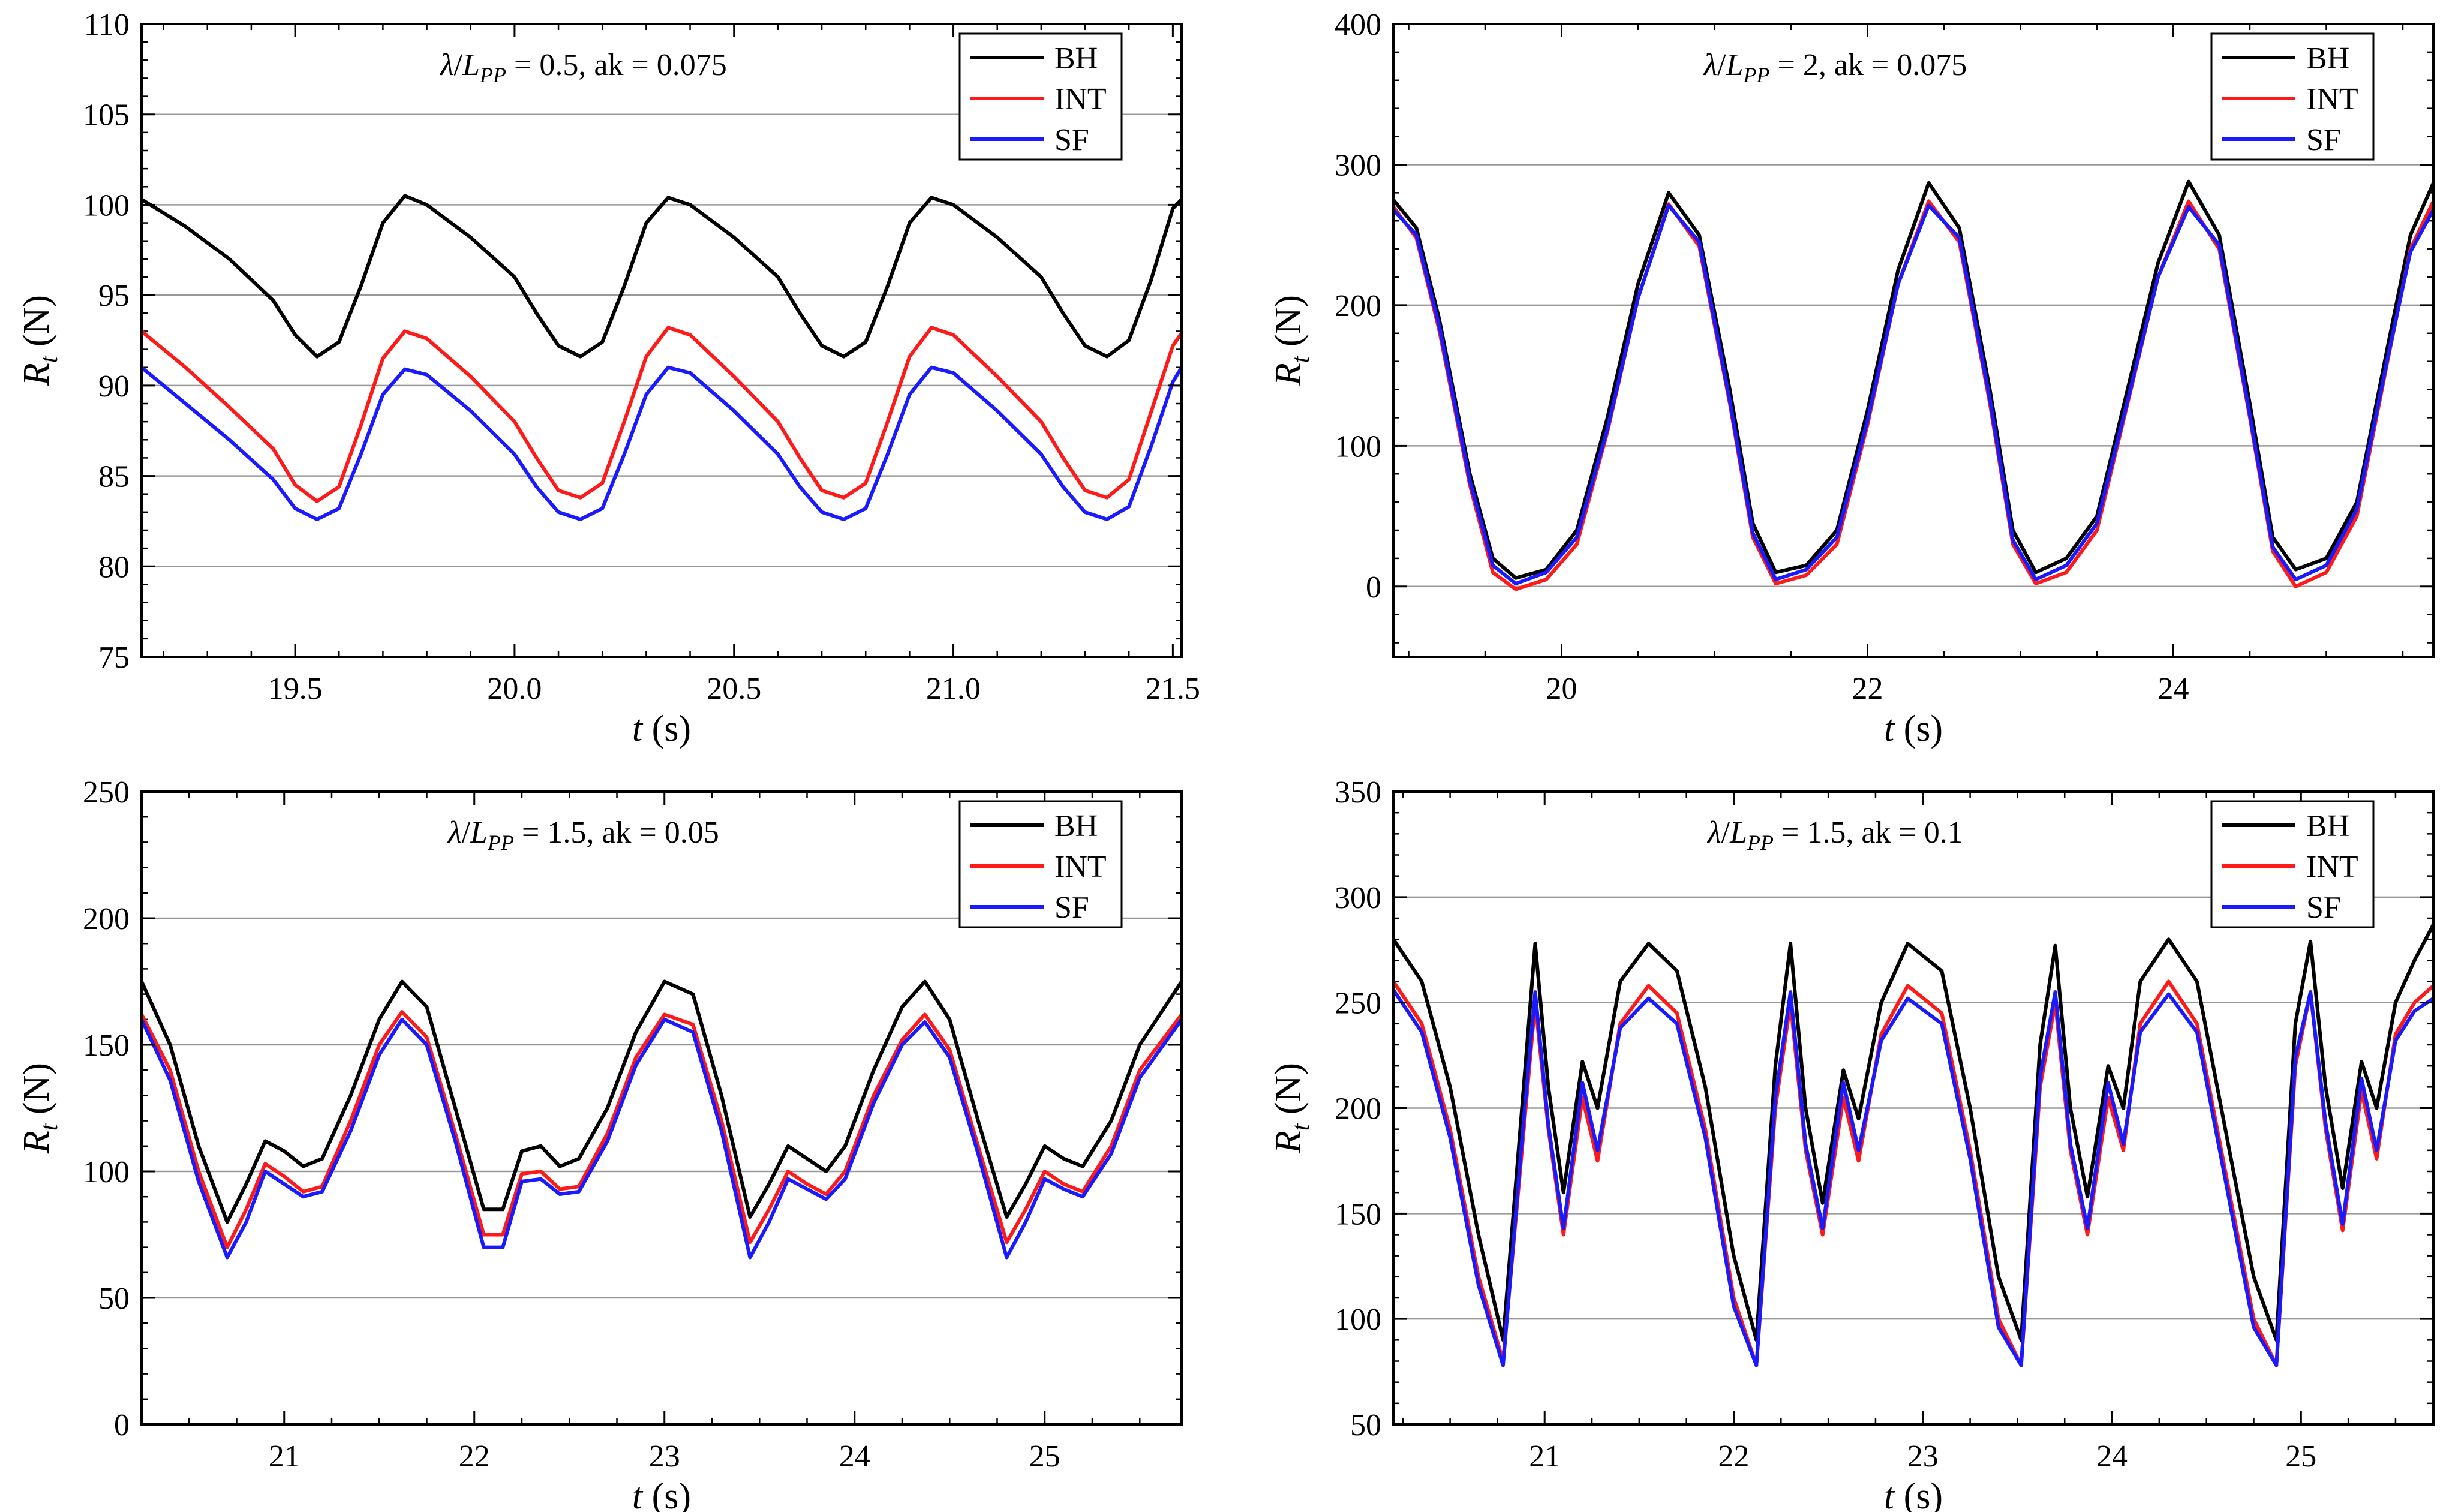 The height and width of the screenshot is (1512, 2440). What do you see at coordinates (1544, 1457) in the screenshot?
I see `x-tick-label: 21` at bounding box center [1544, 1457].